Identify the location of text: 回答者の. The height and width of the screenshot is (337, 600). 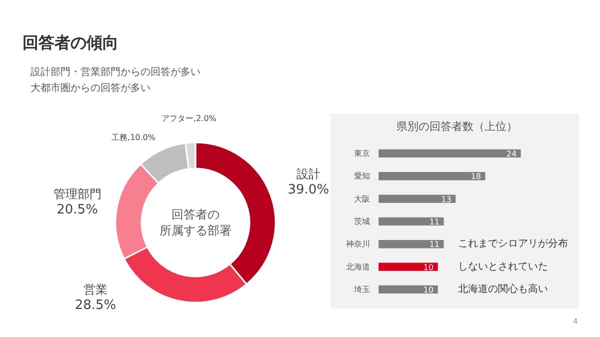
(196, 215).